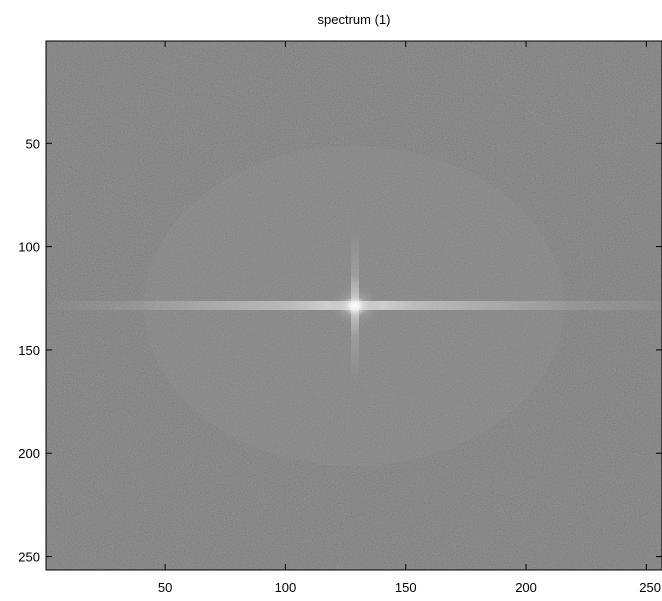 This screenshot has height=601, width=662. What do you see at coordinates (165, 587) in the screenshot?
I see `x-tick-label: 50` at bounding box center [165, 587].